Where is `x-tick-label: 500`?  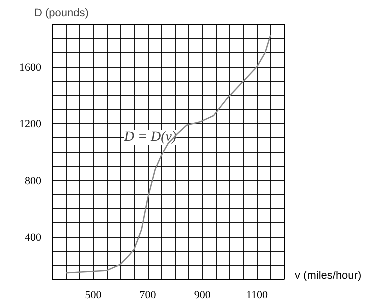 x-tick-label: 500 is located at coordinates (93, 296).